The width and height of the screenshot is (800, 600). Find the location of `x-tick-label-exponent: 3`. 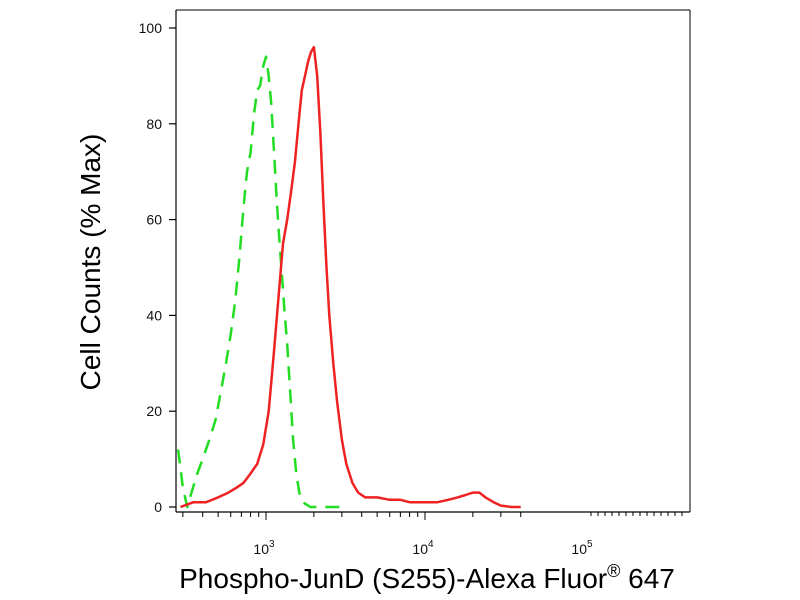

x-tick-label-exponent: 3 is located at coordinates (272, 544).